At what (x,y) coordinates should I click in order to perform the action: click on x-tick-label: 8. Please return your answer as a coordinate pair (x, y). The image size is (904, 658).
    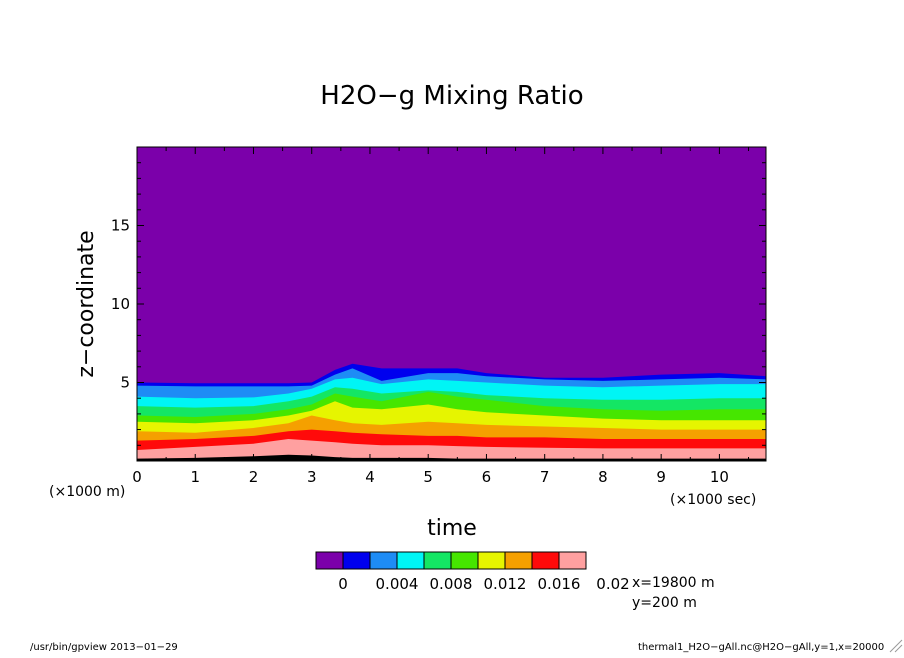
    Looking at the image, I should click on (603, 477).